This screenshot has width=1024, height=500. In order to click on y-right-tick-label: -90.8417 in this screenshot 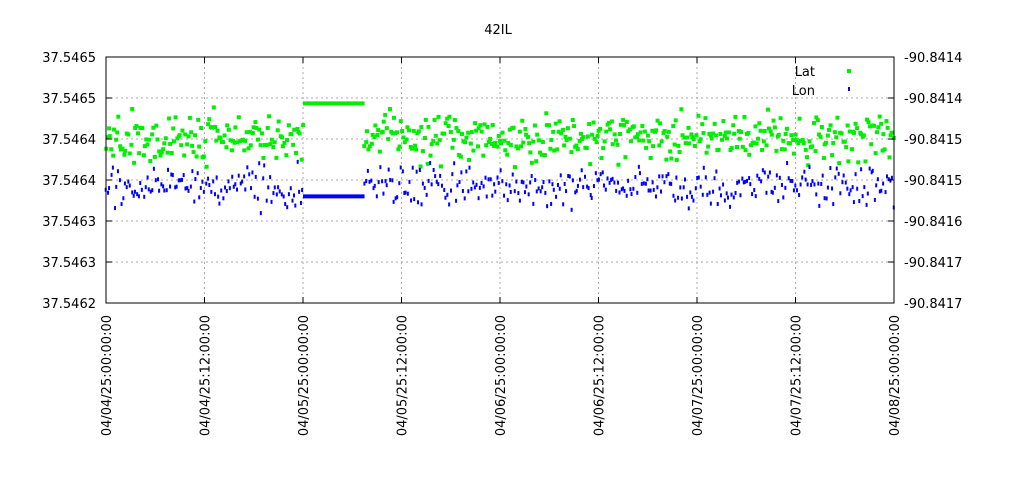, I will do `click(933, 263)`.